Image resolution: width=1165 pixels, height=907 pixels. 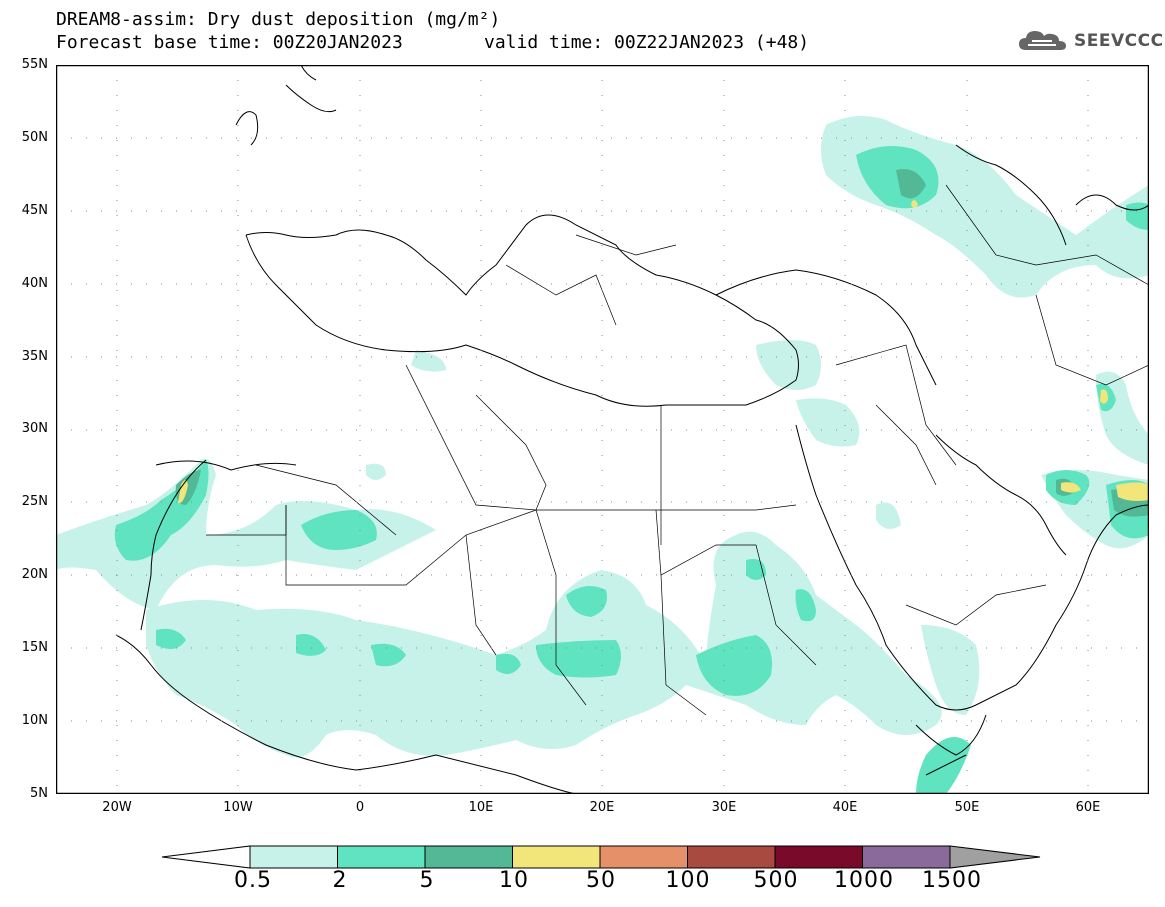 What do you see at coordinates (1042, 40) in the screenshot?
I see `cloud-icon` at bounding box center [1042, 40].